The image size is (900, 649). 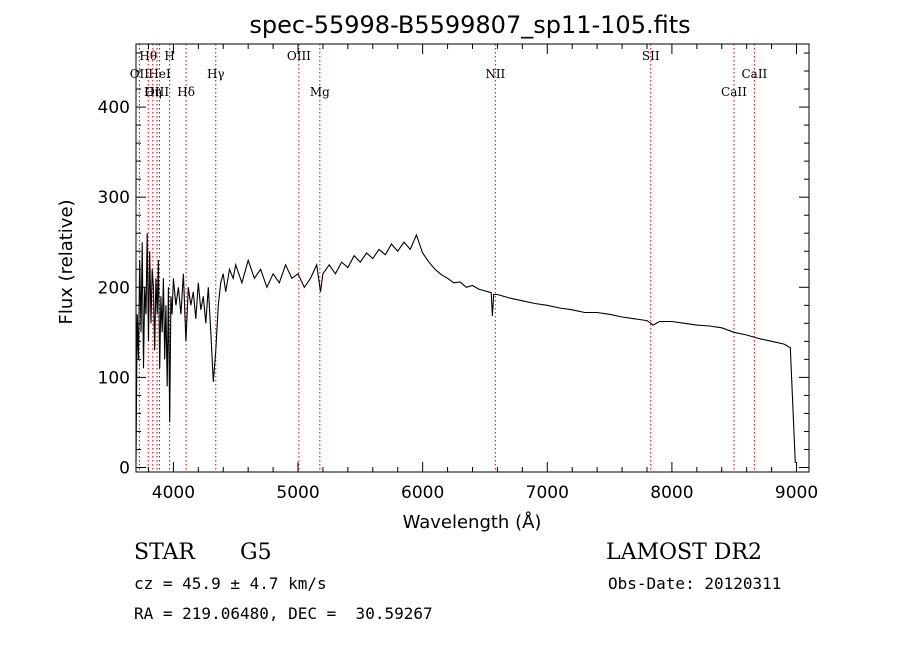 What do you see at coordinates (651, 56) in the screenshot?
I see `line-label: SII` at bounding box center [651, 56].